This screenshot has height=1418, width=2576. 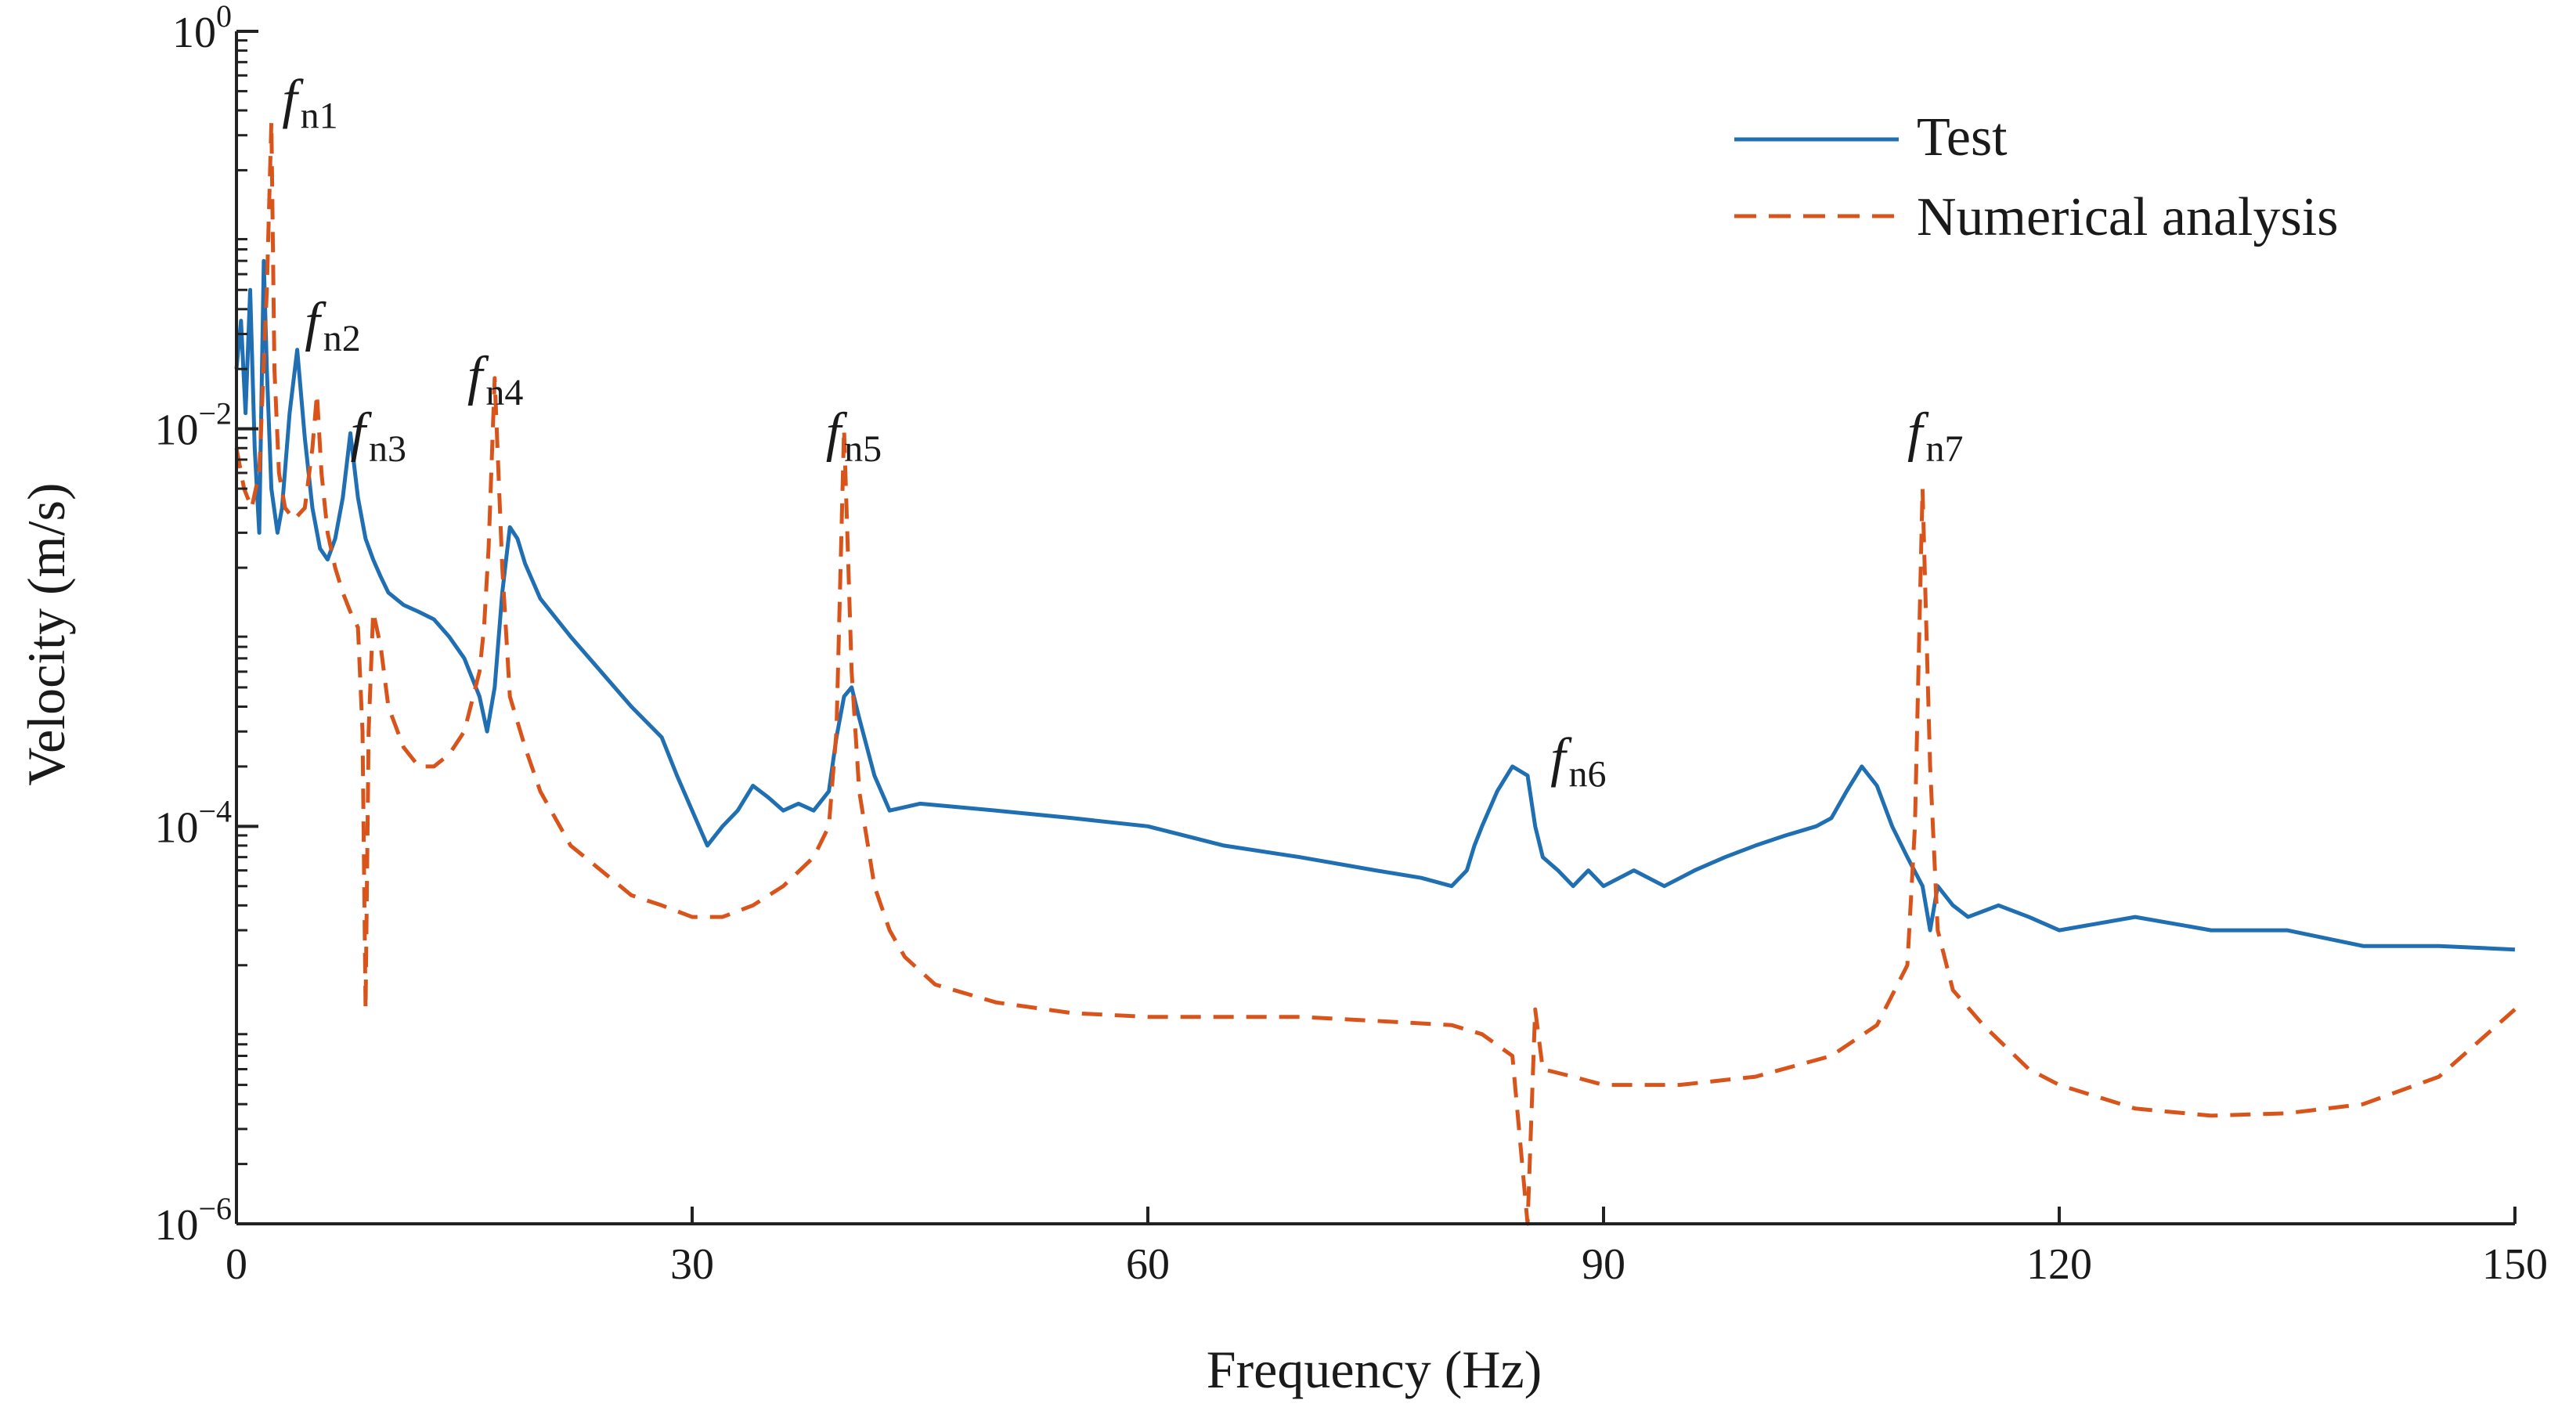 I want to click on x-tick-label: 90, so click(x=1604, y=1264).